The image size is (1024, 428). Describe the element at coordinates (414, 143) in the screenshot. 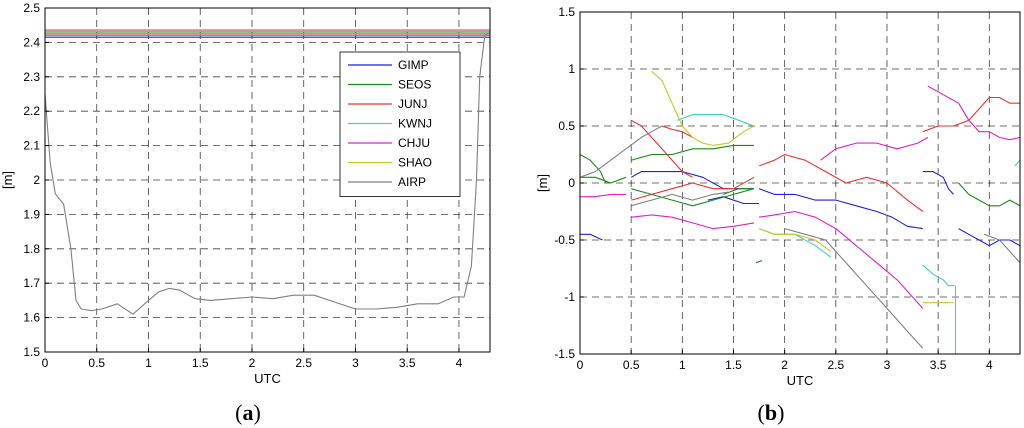

I see `legend-label: CHJU` at that location.